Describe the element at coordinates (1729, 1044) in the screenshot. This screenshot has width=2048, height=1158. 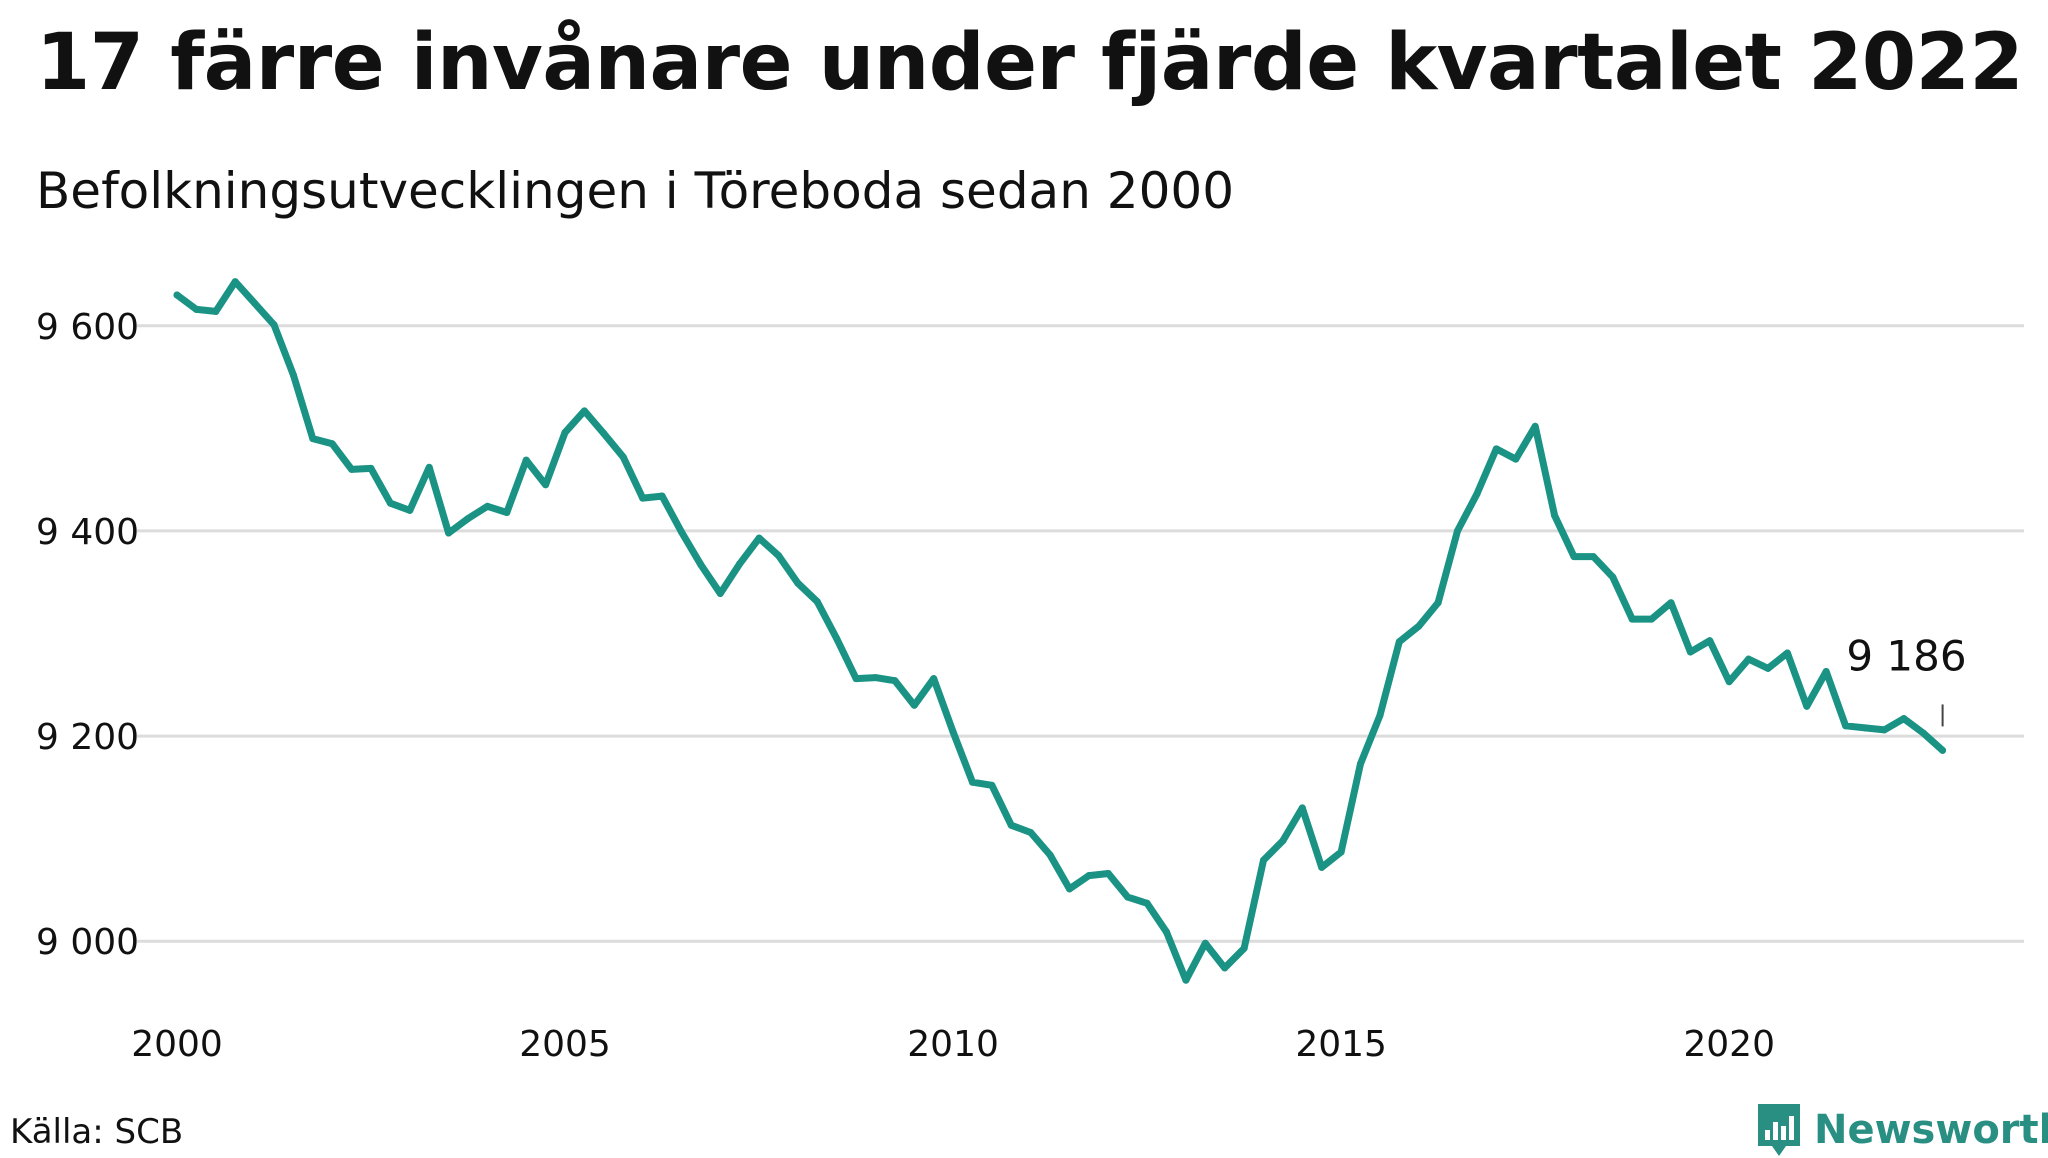
I see `x-tick-label: 2020` at that location.